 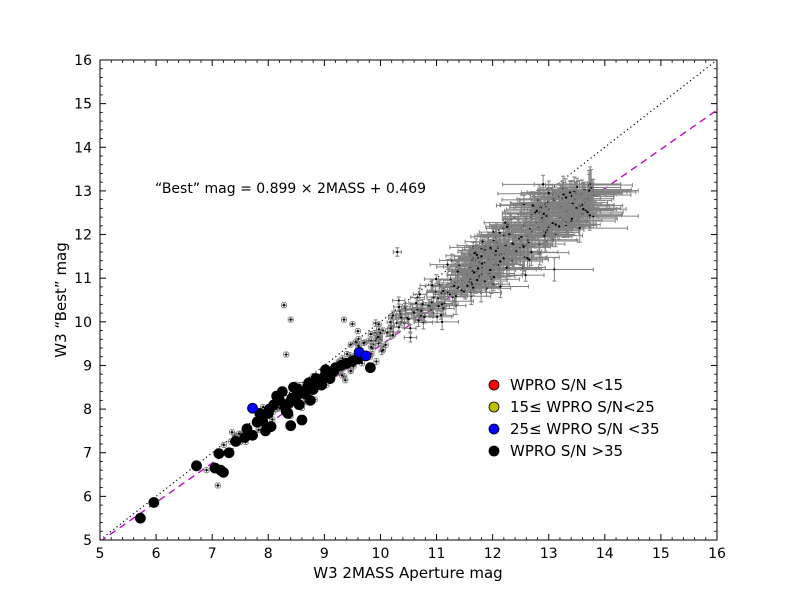 What do you see at coordinates (407, 573) in the screenshot?
I see `x-axis-label: W3 2MASS Aperture mag` at bounding box center [407, 573].